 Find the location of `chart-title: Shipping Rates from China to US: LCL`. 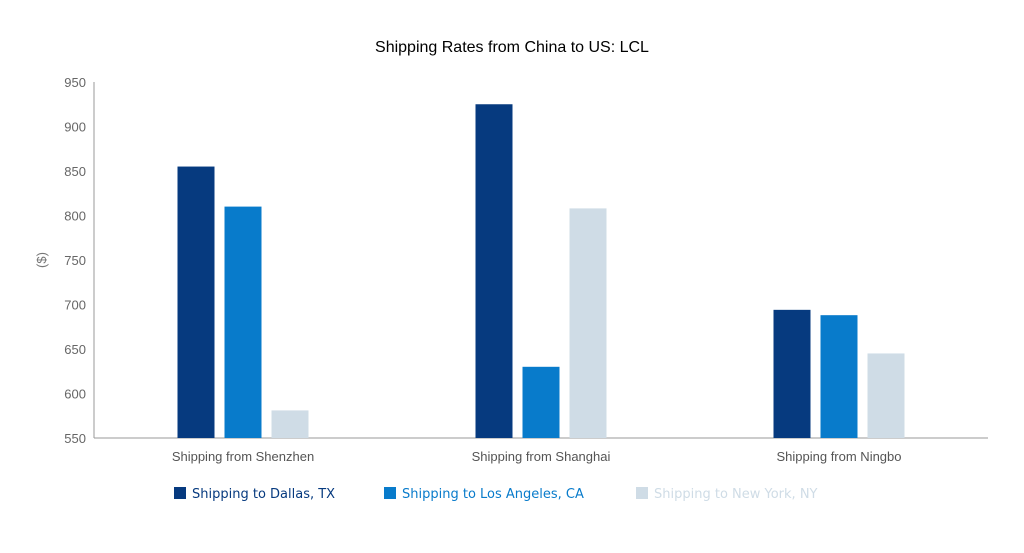

chart-title: Shipping Rates from China to US: LCL is located at coordinates (512, 47).